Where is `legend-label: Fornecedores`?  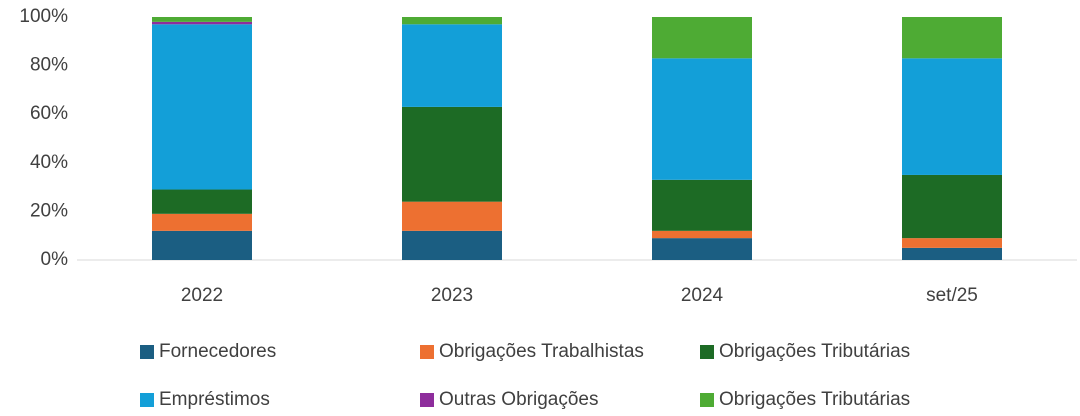 legend-label: Fornecedores is located at coordinates (217, 351).